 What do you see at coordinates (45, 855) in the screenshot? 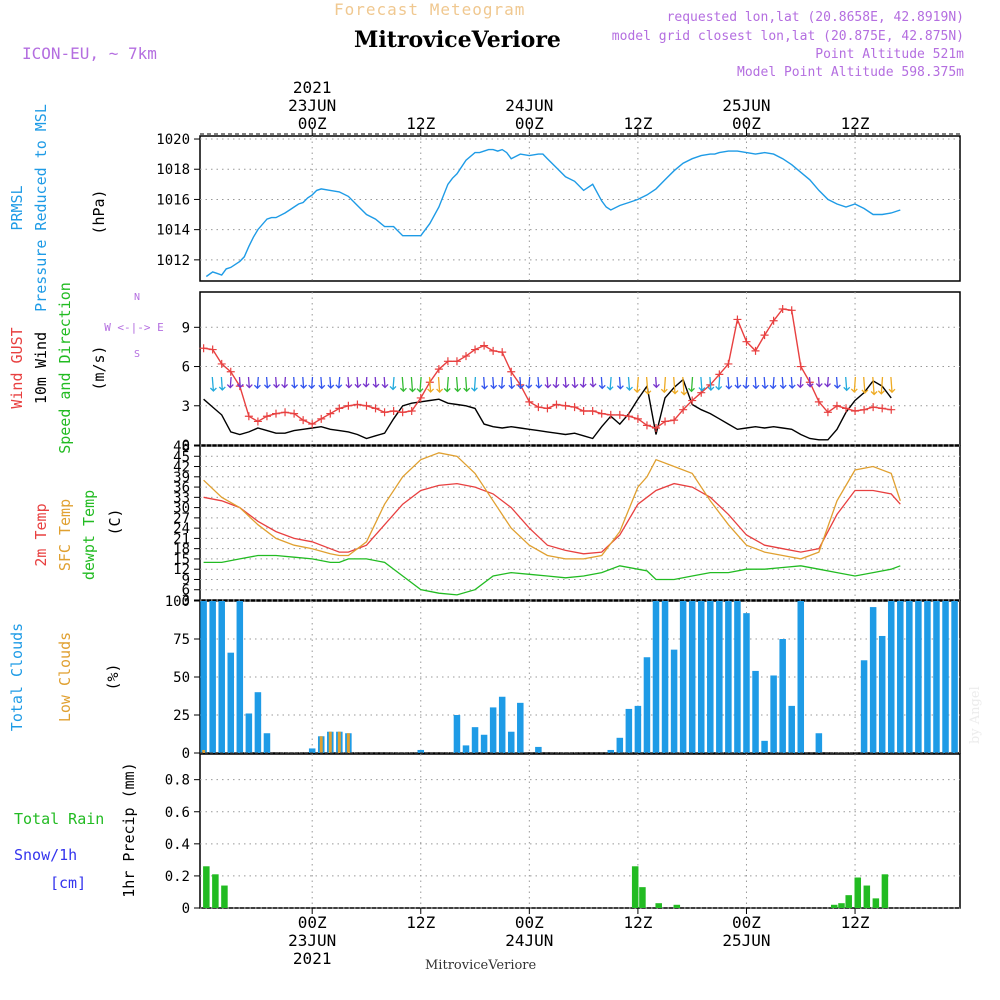
I see `snow-label: Snow/1h` at bounding box center [45, 855].